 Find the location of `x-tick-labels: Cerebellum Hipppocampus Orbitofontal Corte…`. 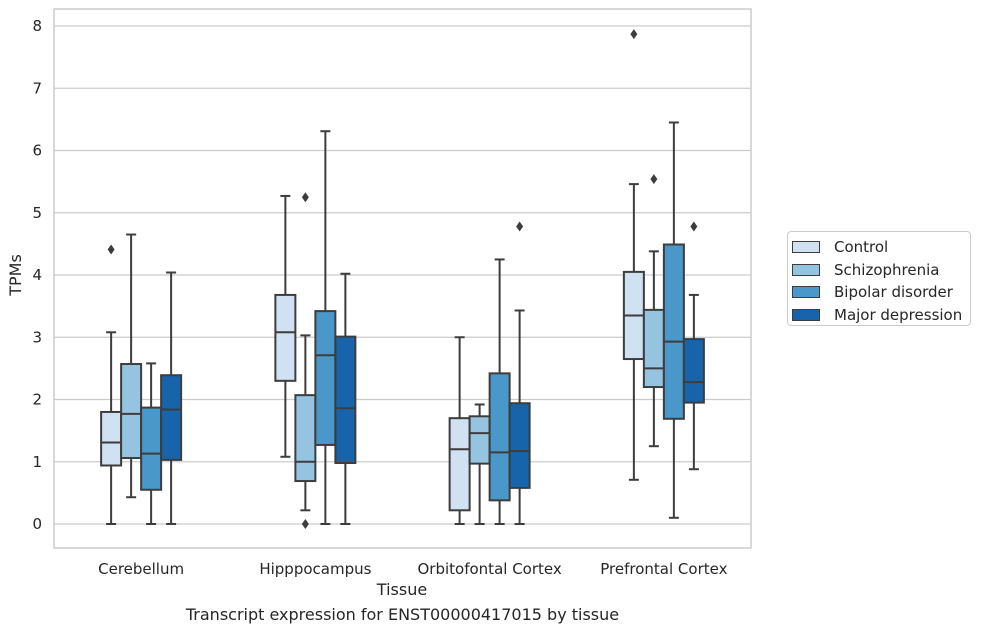

x-tick-labels: Cerebellum Hipppocampus Orbitofontal Corte… is located at coordinates (412, 569).